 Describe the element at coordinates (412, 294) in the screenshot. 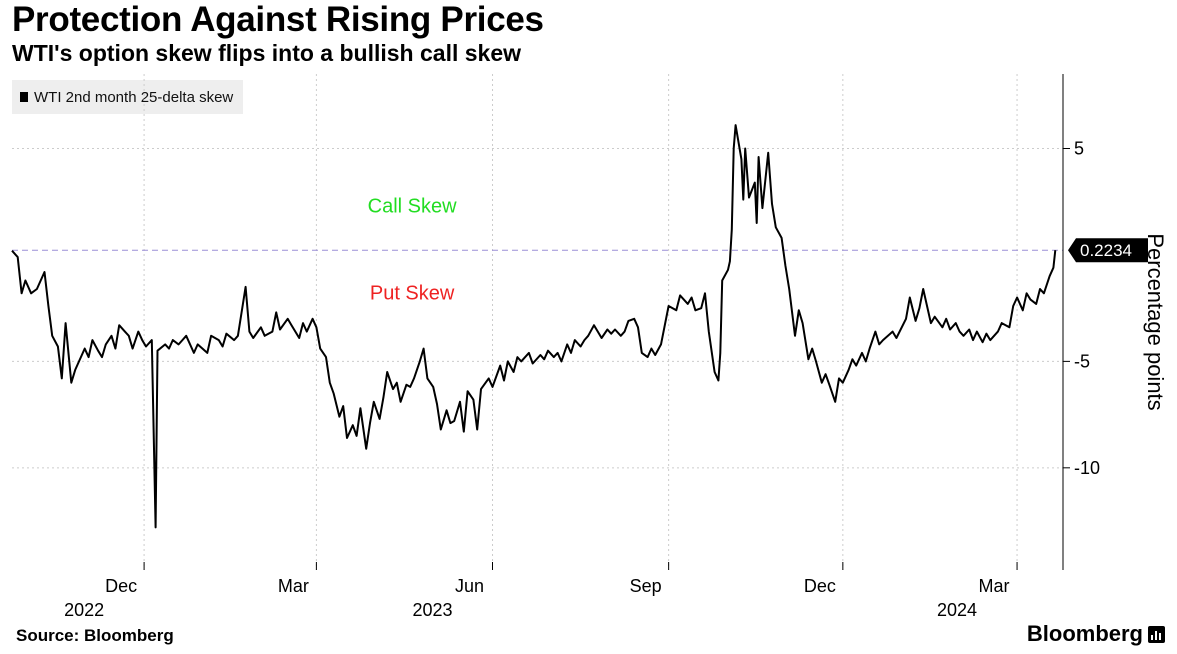

I see `annotation-label: Put Skew` at that location.